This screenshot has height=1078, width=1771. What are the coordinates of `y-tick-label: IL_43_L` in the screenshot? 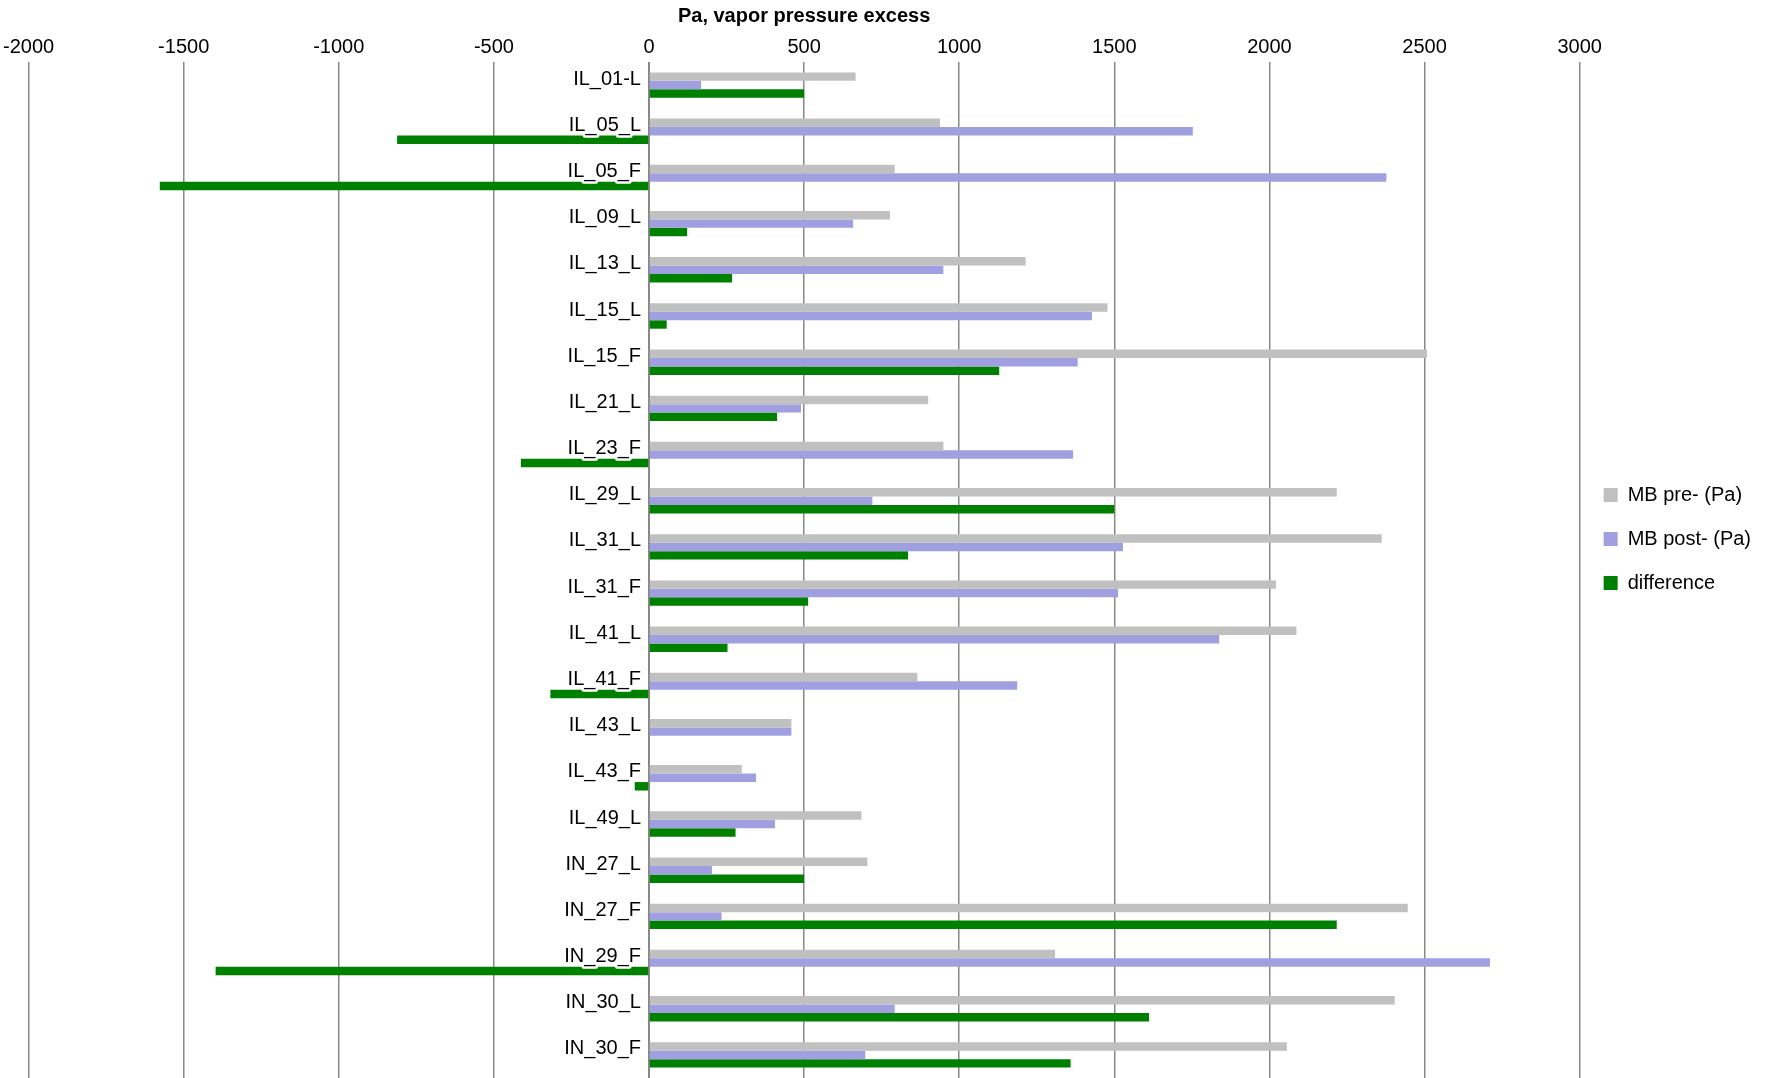 It's located at (604, 725).